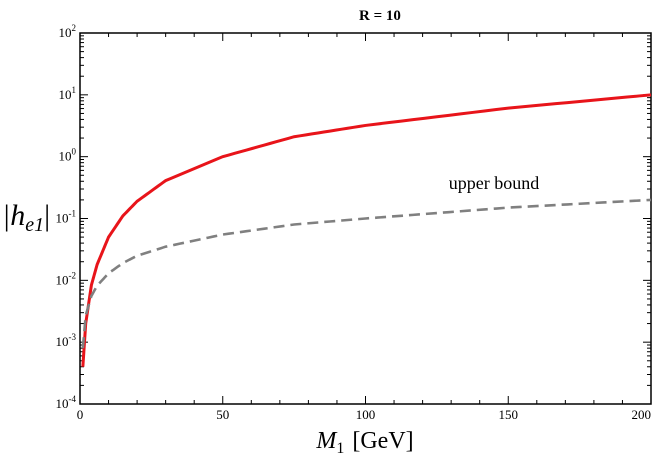  What do you see at coordinates (326, 441) in the screenshot?
I see `x-axis-label-main: M` at bounding box center [326, 441].